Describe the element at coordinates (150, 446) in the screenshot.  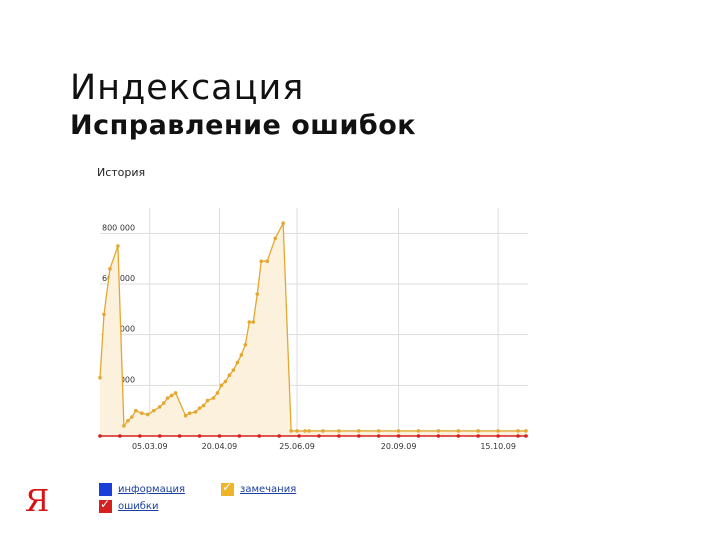
I see `x-tick-label: 05.03.09` at that location.